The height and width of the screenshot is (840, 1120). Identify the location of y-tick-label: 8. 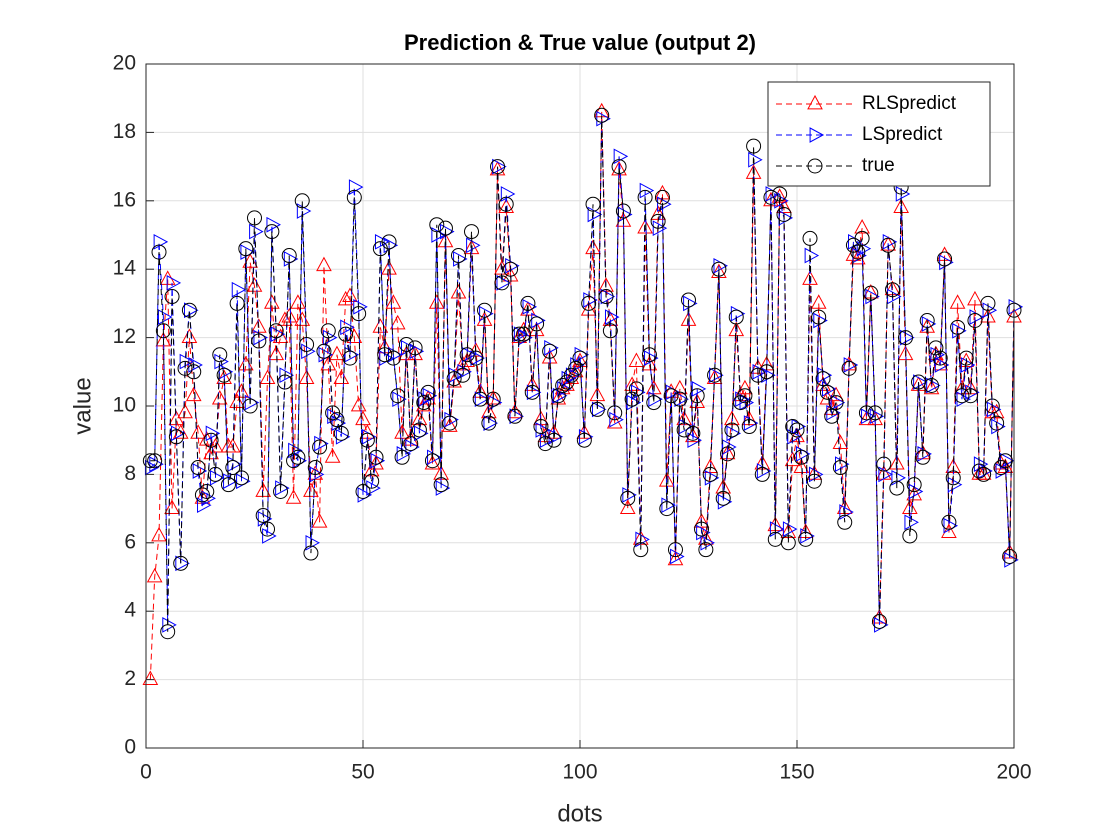
(130, 473).